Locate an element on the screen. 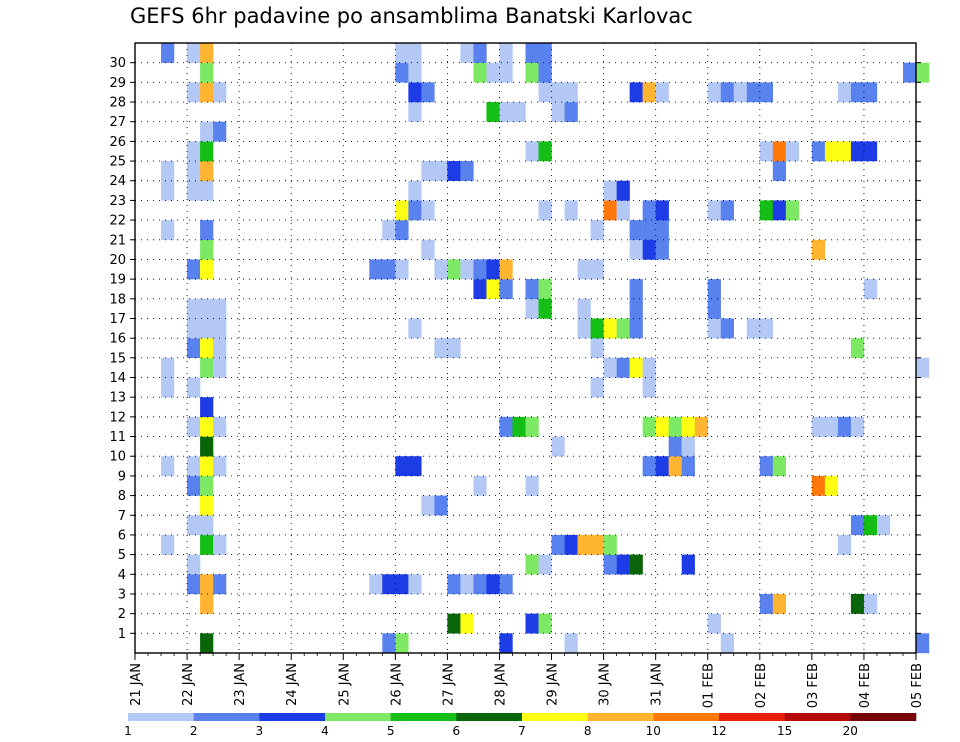 This screenshot has width=960, height=742. colorbar-label: 8 is located at coordinates (588, 731).